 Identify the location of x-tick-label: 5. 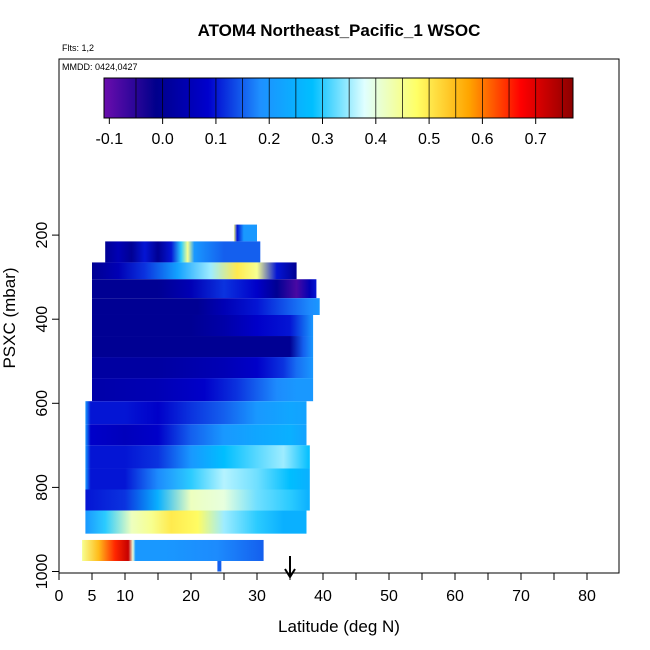
(92, 596).